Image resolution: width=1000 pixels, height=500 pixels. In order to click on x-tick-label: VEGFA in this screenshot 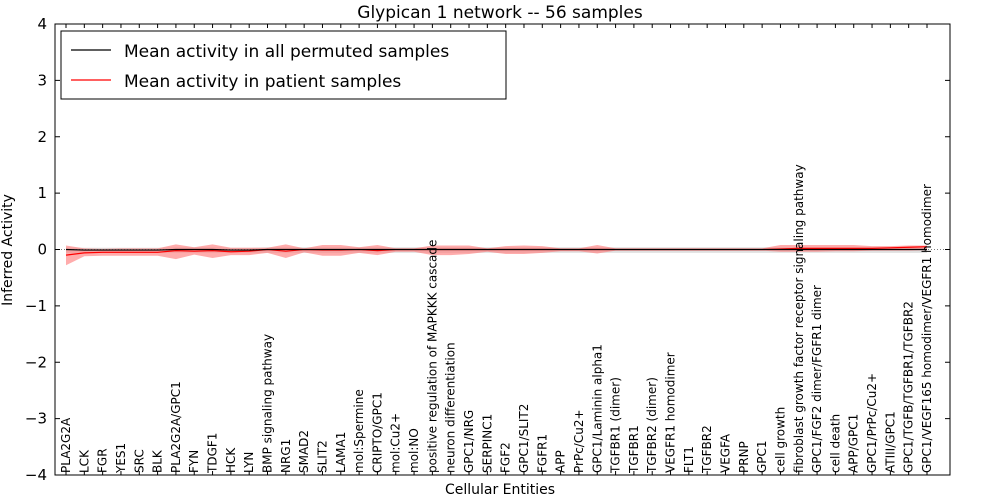, I will do `click(725, 453)`.